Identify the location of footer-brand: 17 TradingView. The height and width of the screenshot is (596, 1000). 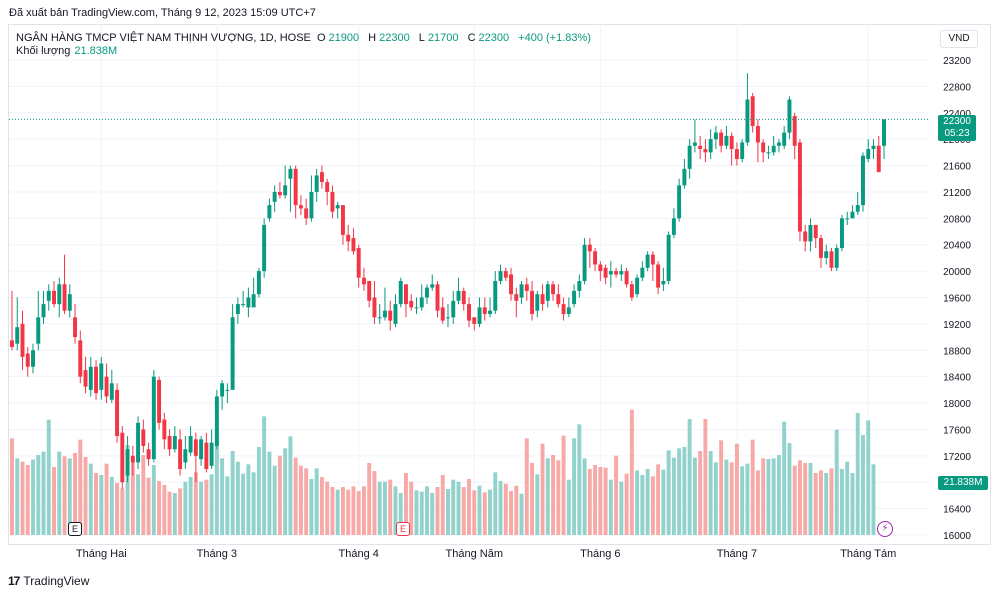
(48, 581).